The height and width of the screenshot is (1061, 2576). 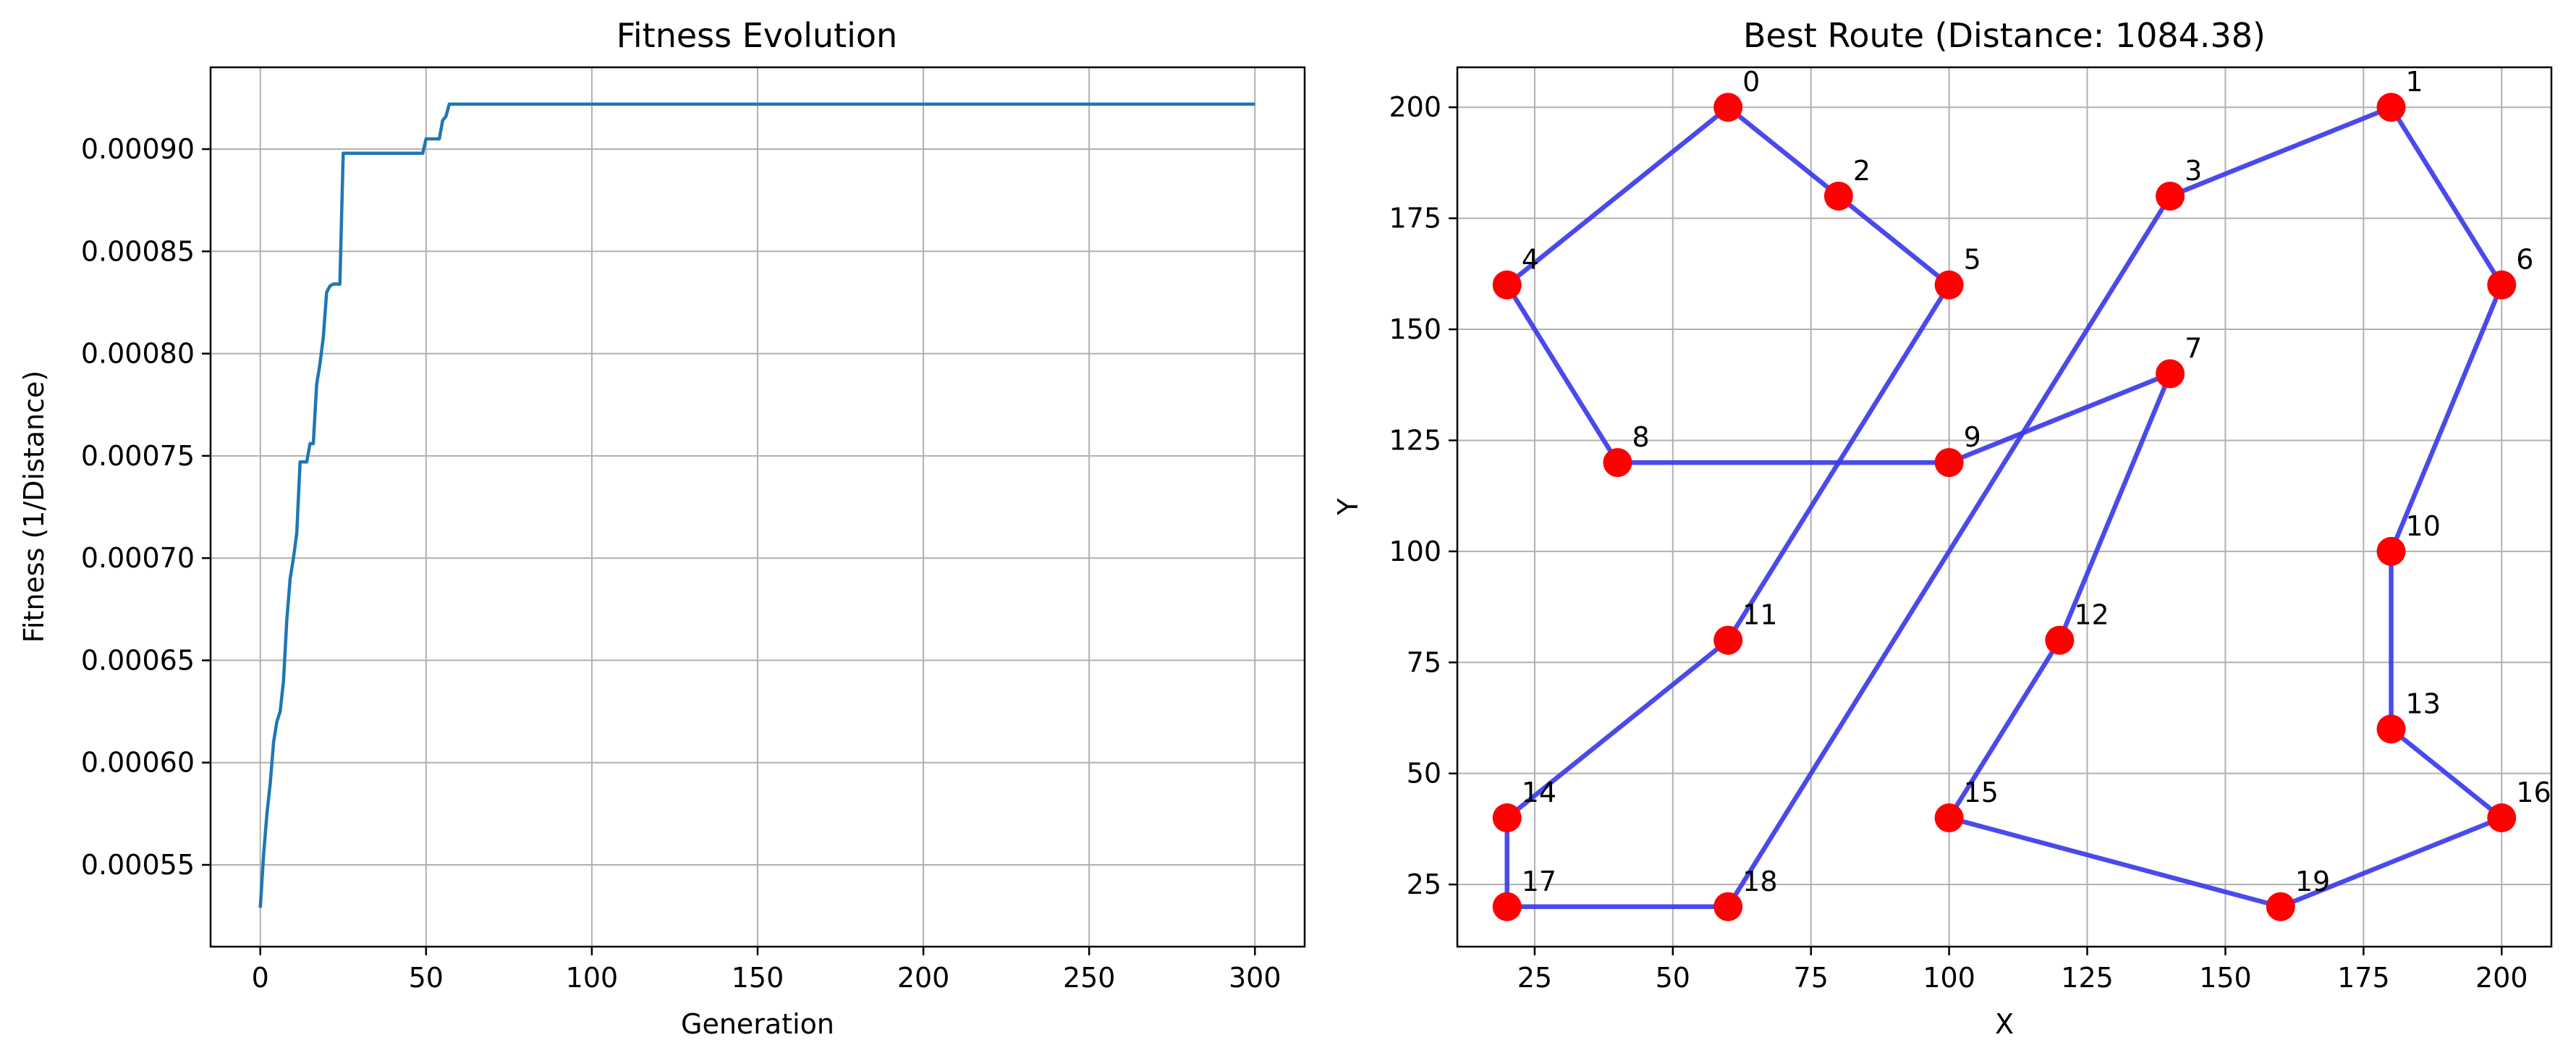 I want to click on chart-title: Fitness Evolution, so click(x=757, y=35).